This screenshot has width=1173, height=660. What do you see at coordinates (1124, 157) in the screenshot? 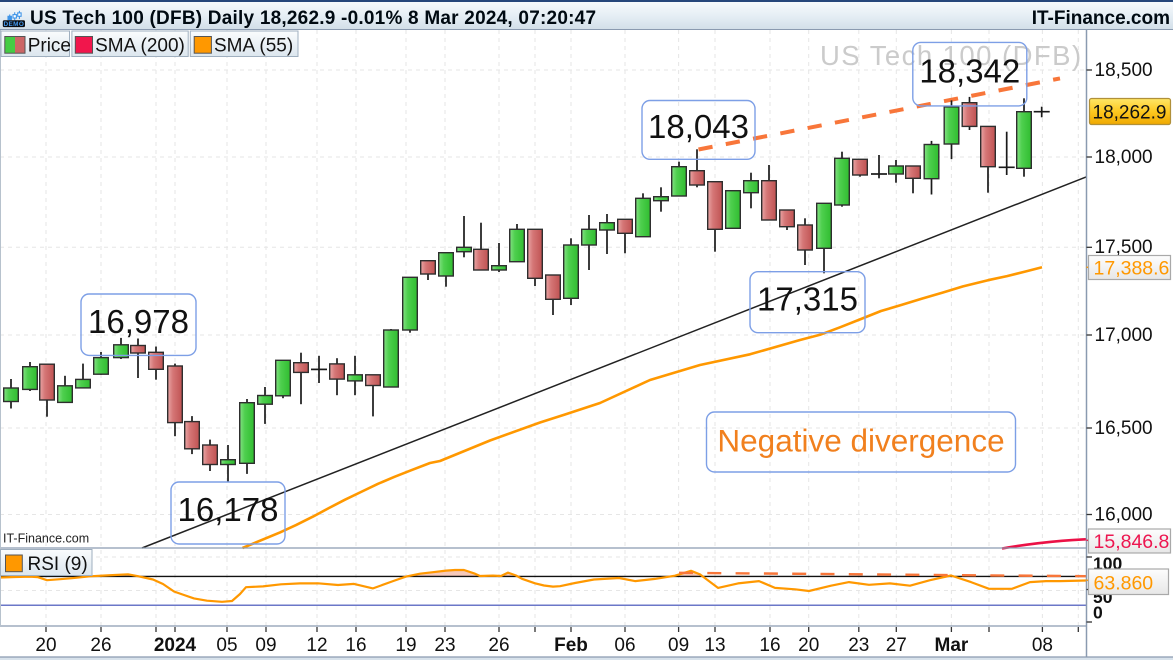
I see `svg-text: 18,000` at bounding box center [1124, 157].